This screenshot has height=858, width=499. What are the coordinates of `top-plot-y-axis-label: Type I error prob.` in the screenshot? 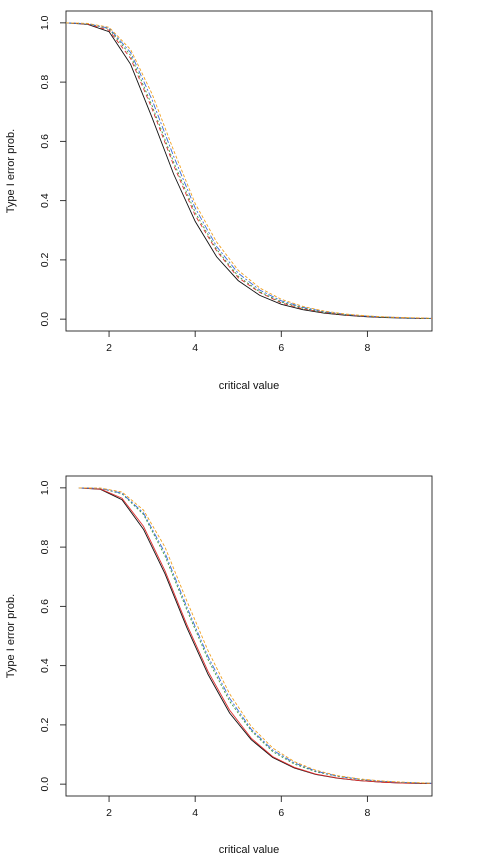 It's located at (11, 171).